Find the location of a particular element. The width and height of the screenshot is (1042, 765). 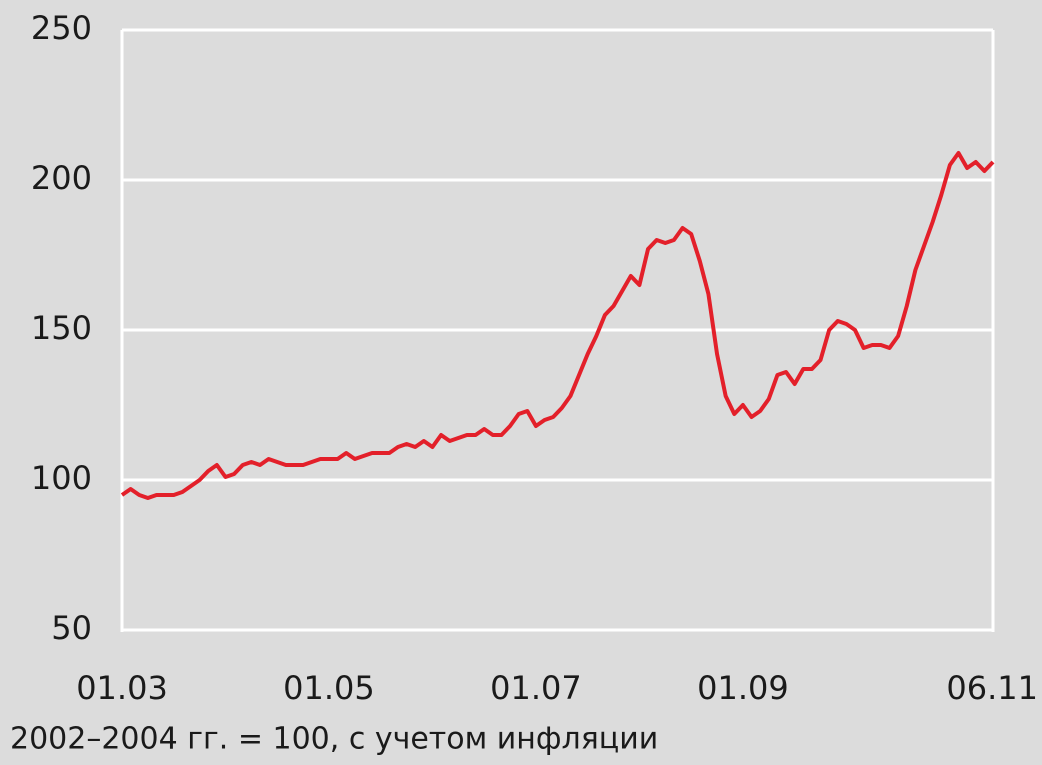

y-tick-label: 50 is located at coordinates (71, 628).